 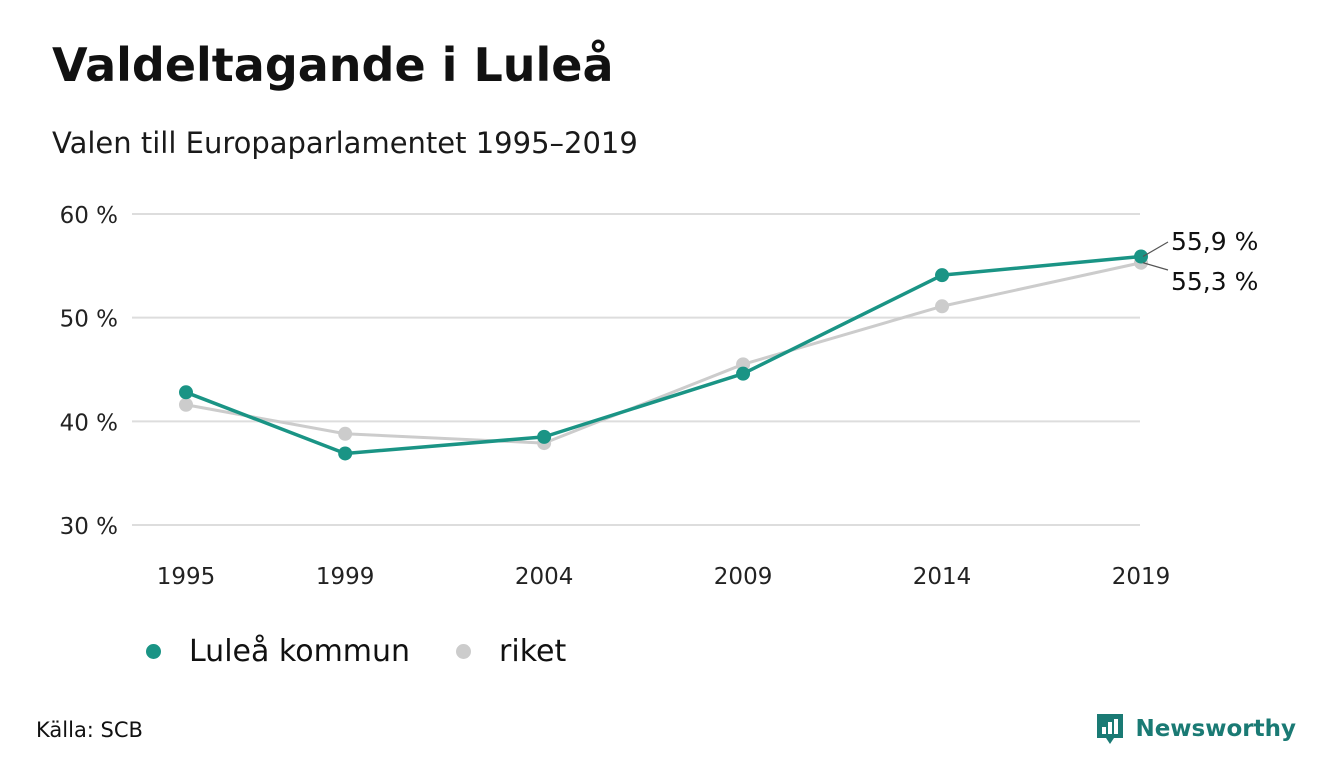 What do you see at coordinates (345, 143) in the screenshot?
I see `chart-subtitle: Valen till Europaparlamentet 1995–2019` at bounding box center [345, 143].